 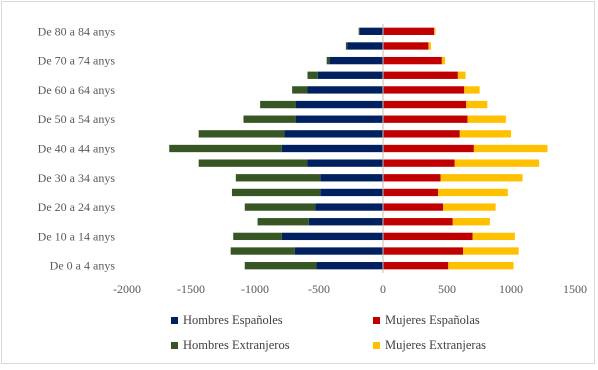 What do you see at coordinates (424, 90) in the screenshot?
I see `bar-mujeres-españolas-12` at bounding box center [424, 90].